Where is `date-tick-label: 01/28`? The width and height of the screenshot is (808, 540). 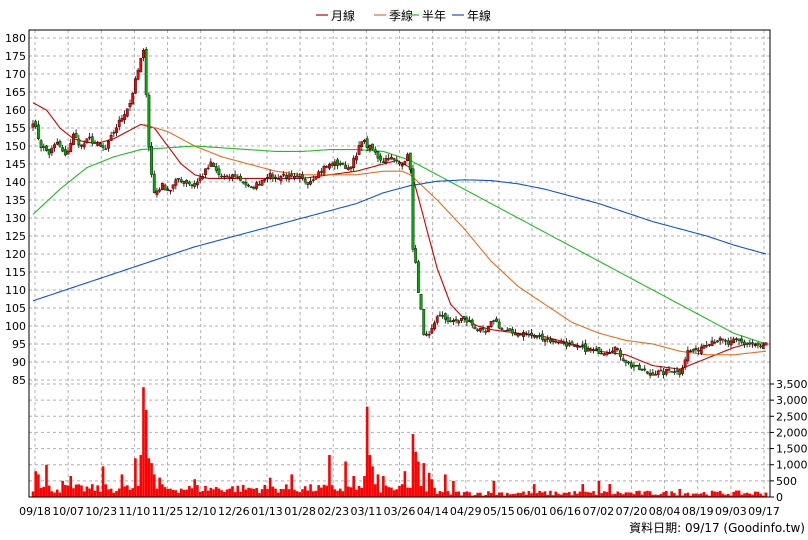 date-tick-label: 01/28 is located at coordinates (300, 511).